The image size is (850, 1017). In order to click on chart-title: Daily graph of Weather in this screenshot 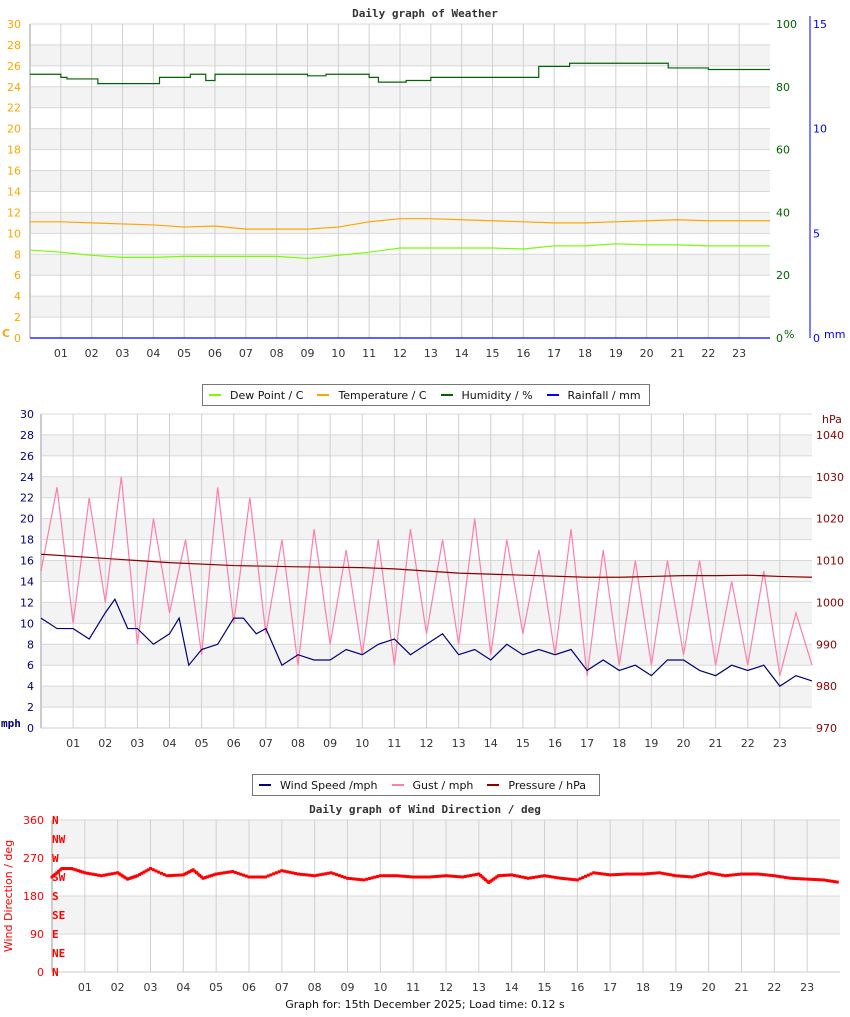, I will do `click(425, 13)`.